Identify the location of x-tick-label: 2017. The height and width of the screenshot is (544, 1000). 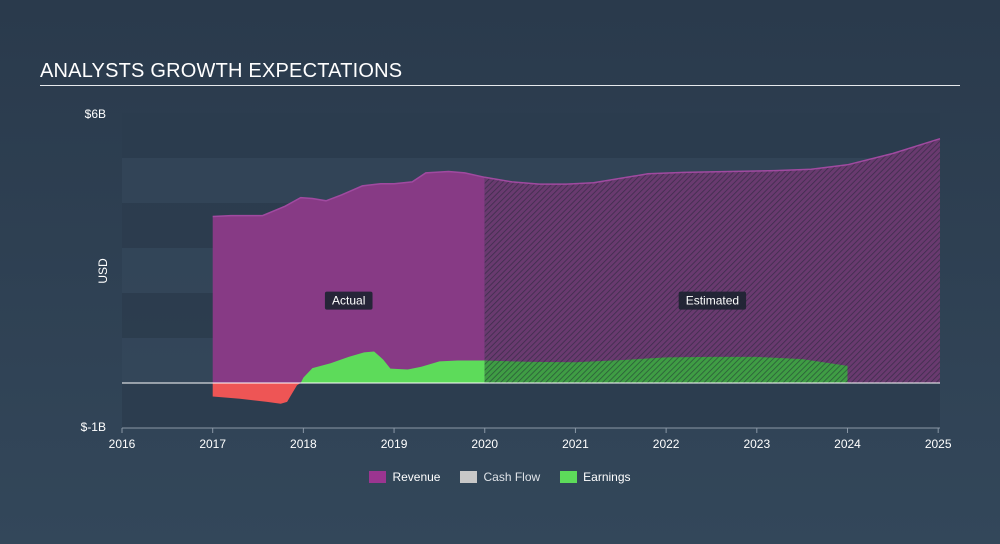
(212, 444).